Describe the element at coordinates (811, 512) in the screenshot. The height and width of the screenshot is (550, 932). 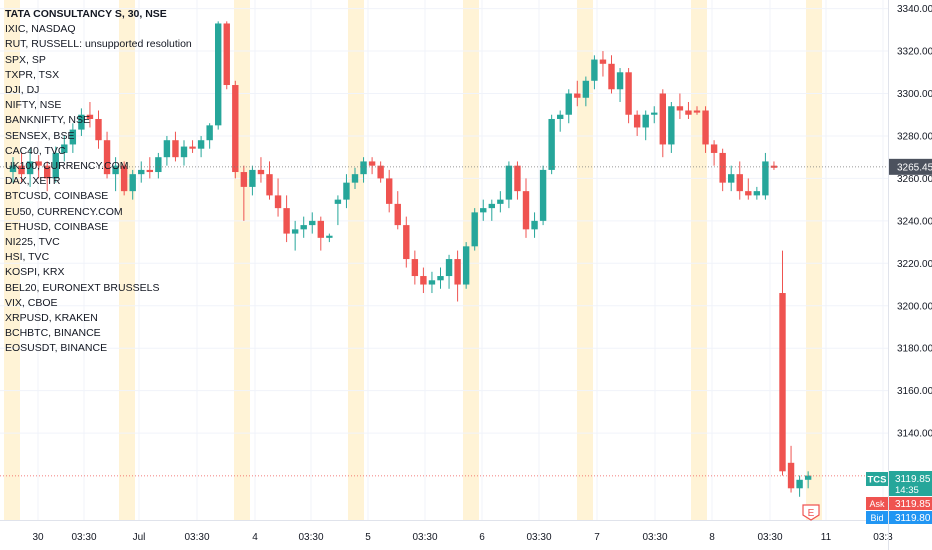
I see `earnings-marker-icon: E` at that location.